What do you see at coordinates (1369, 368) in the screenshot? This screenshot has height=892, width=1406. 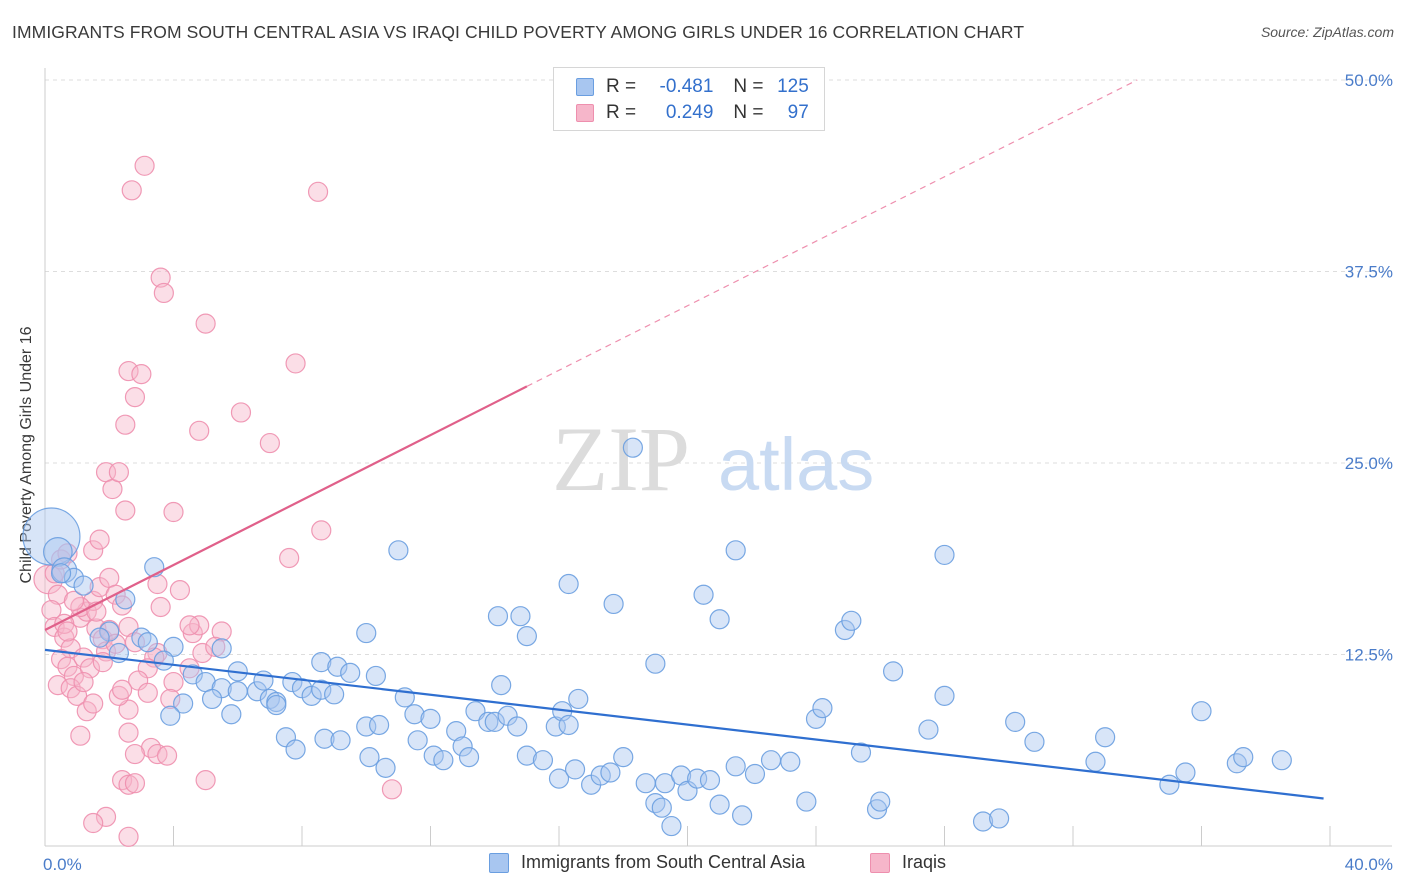 I see `y-tick-labels: 12.5% 25.0% 37.5% 50.0%` at bounding box center [1369, 368].